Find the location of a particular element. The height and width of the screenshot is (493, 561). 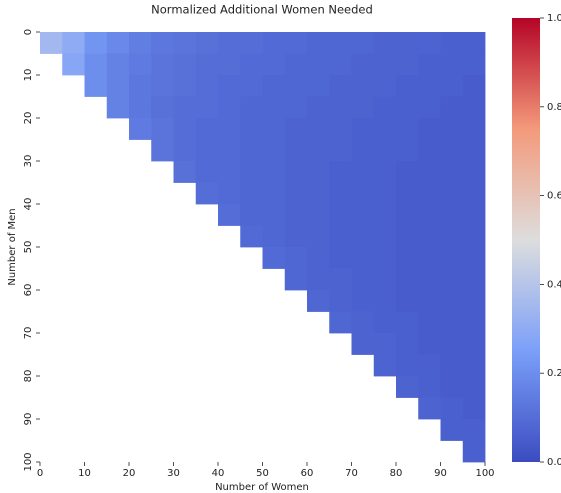

x-tick-label: 90 is located at coordinates (440, 473).